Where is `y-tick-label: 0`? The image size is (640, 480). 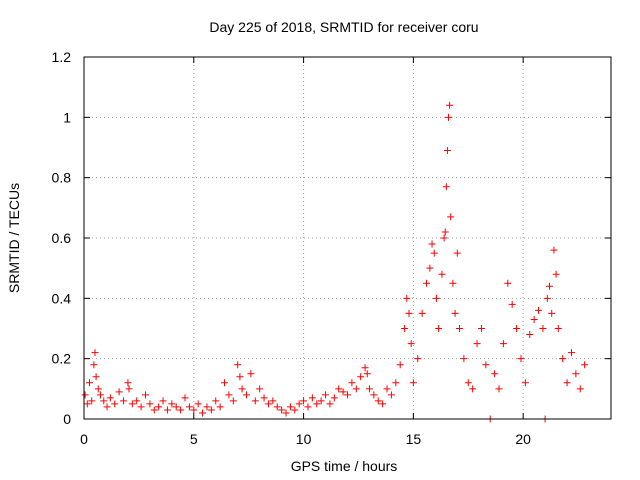
y-tick-label: 0 is located at coordinates (67, 419).